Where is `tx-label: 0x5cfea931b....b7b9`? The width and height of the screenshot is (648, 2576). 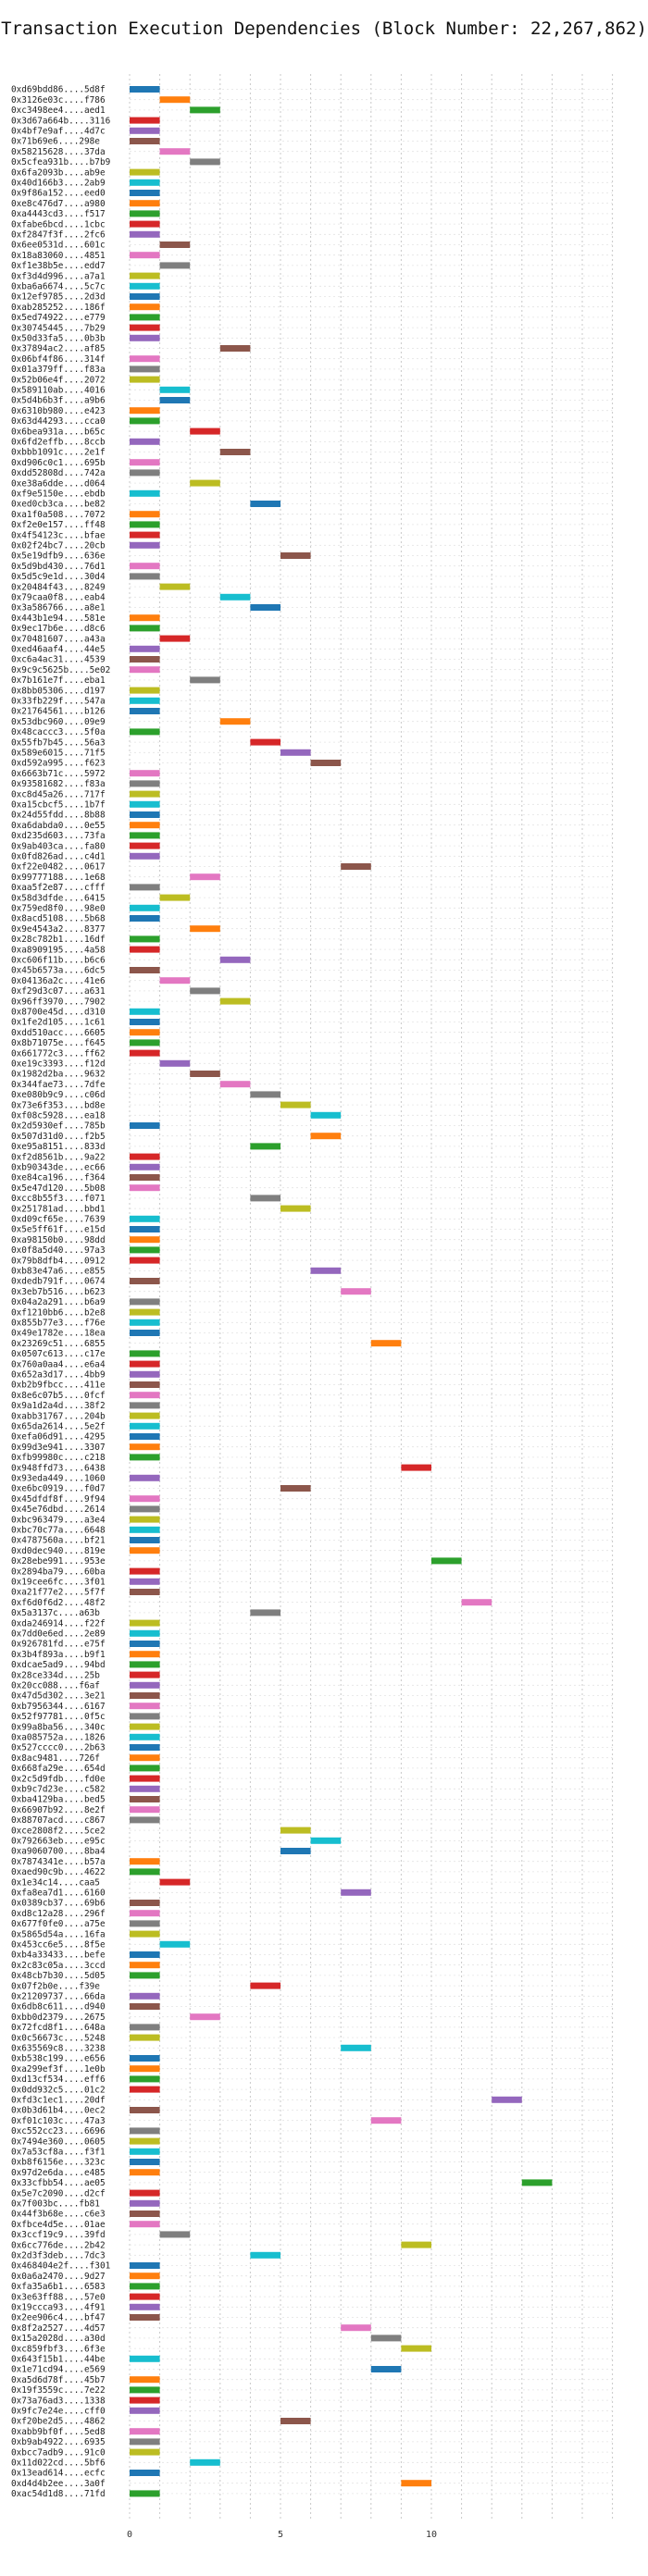
tx-label: 0x5cfea931b....b7b9 is located at coordinates (61, 162).